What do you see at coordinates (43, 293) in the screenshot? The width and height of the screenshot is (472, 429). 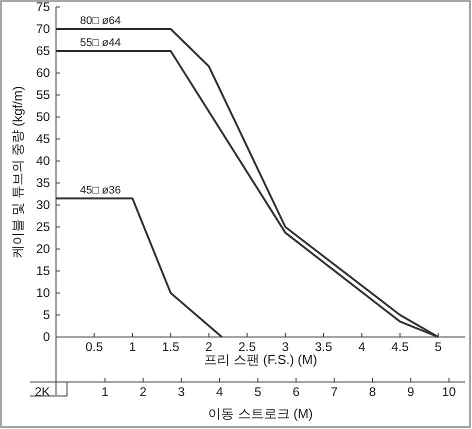 I see `y-tick-label: 10` at bounding box center [43, 293].